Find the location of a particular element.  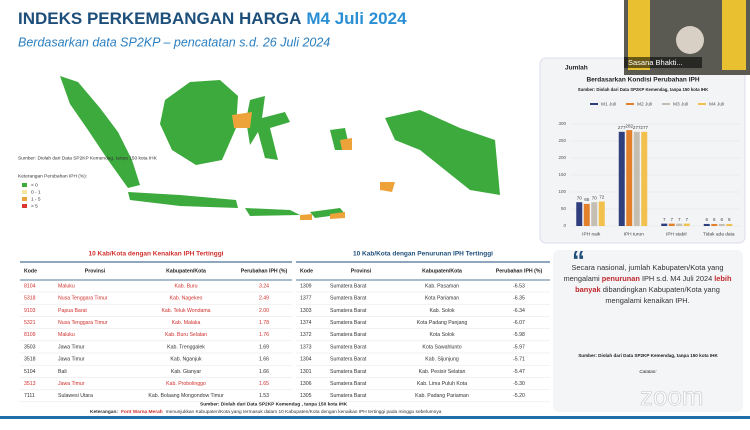

table-cell: 2.00 is located at coordinates (264, 311).